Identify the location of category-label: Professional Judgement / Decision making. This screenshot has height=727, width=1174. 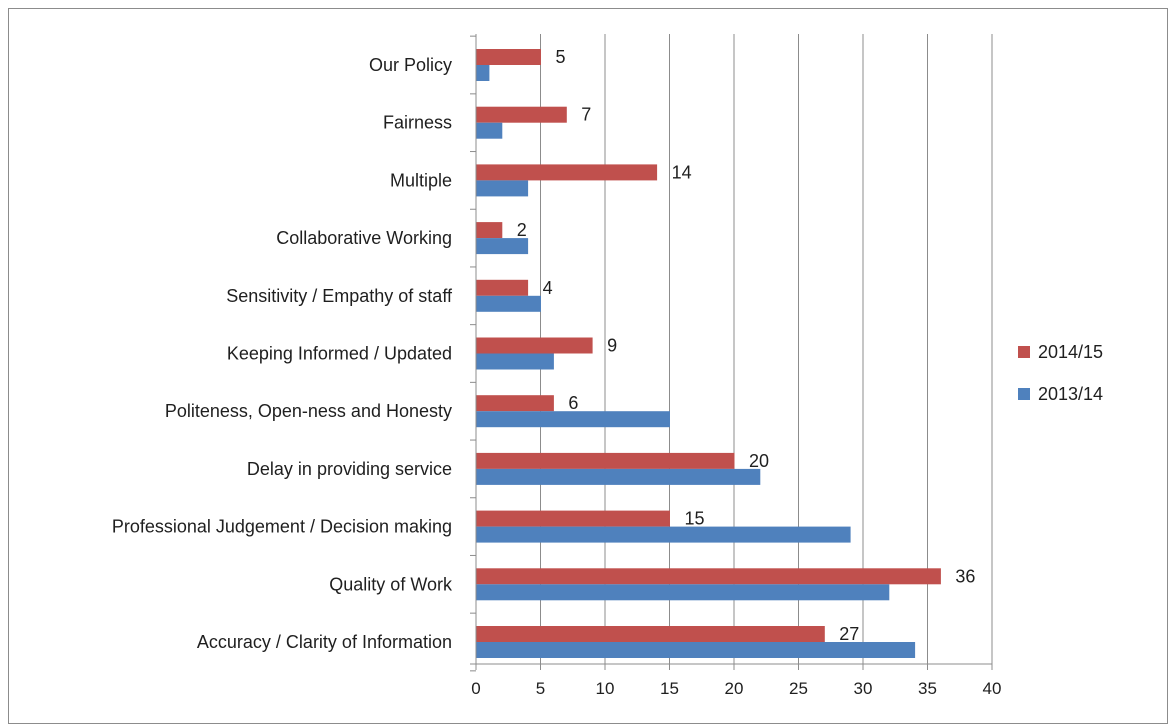
(282, 527).